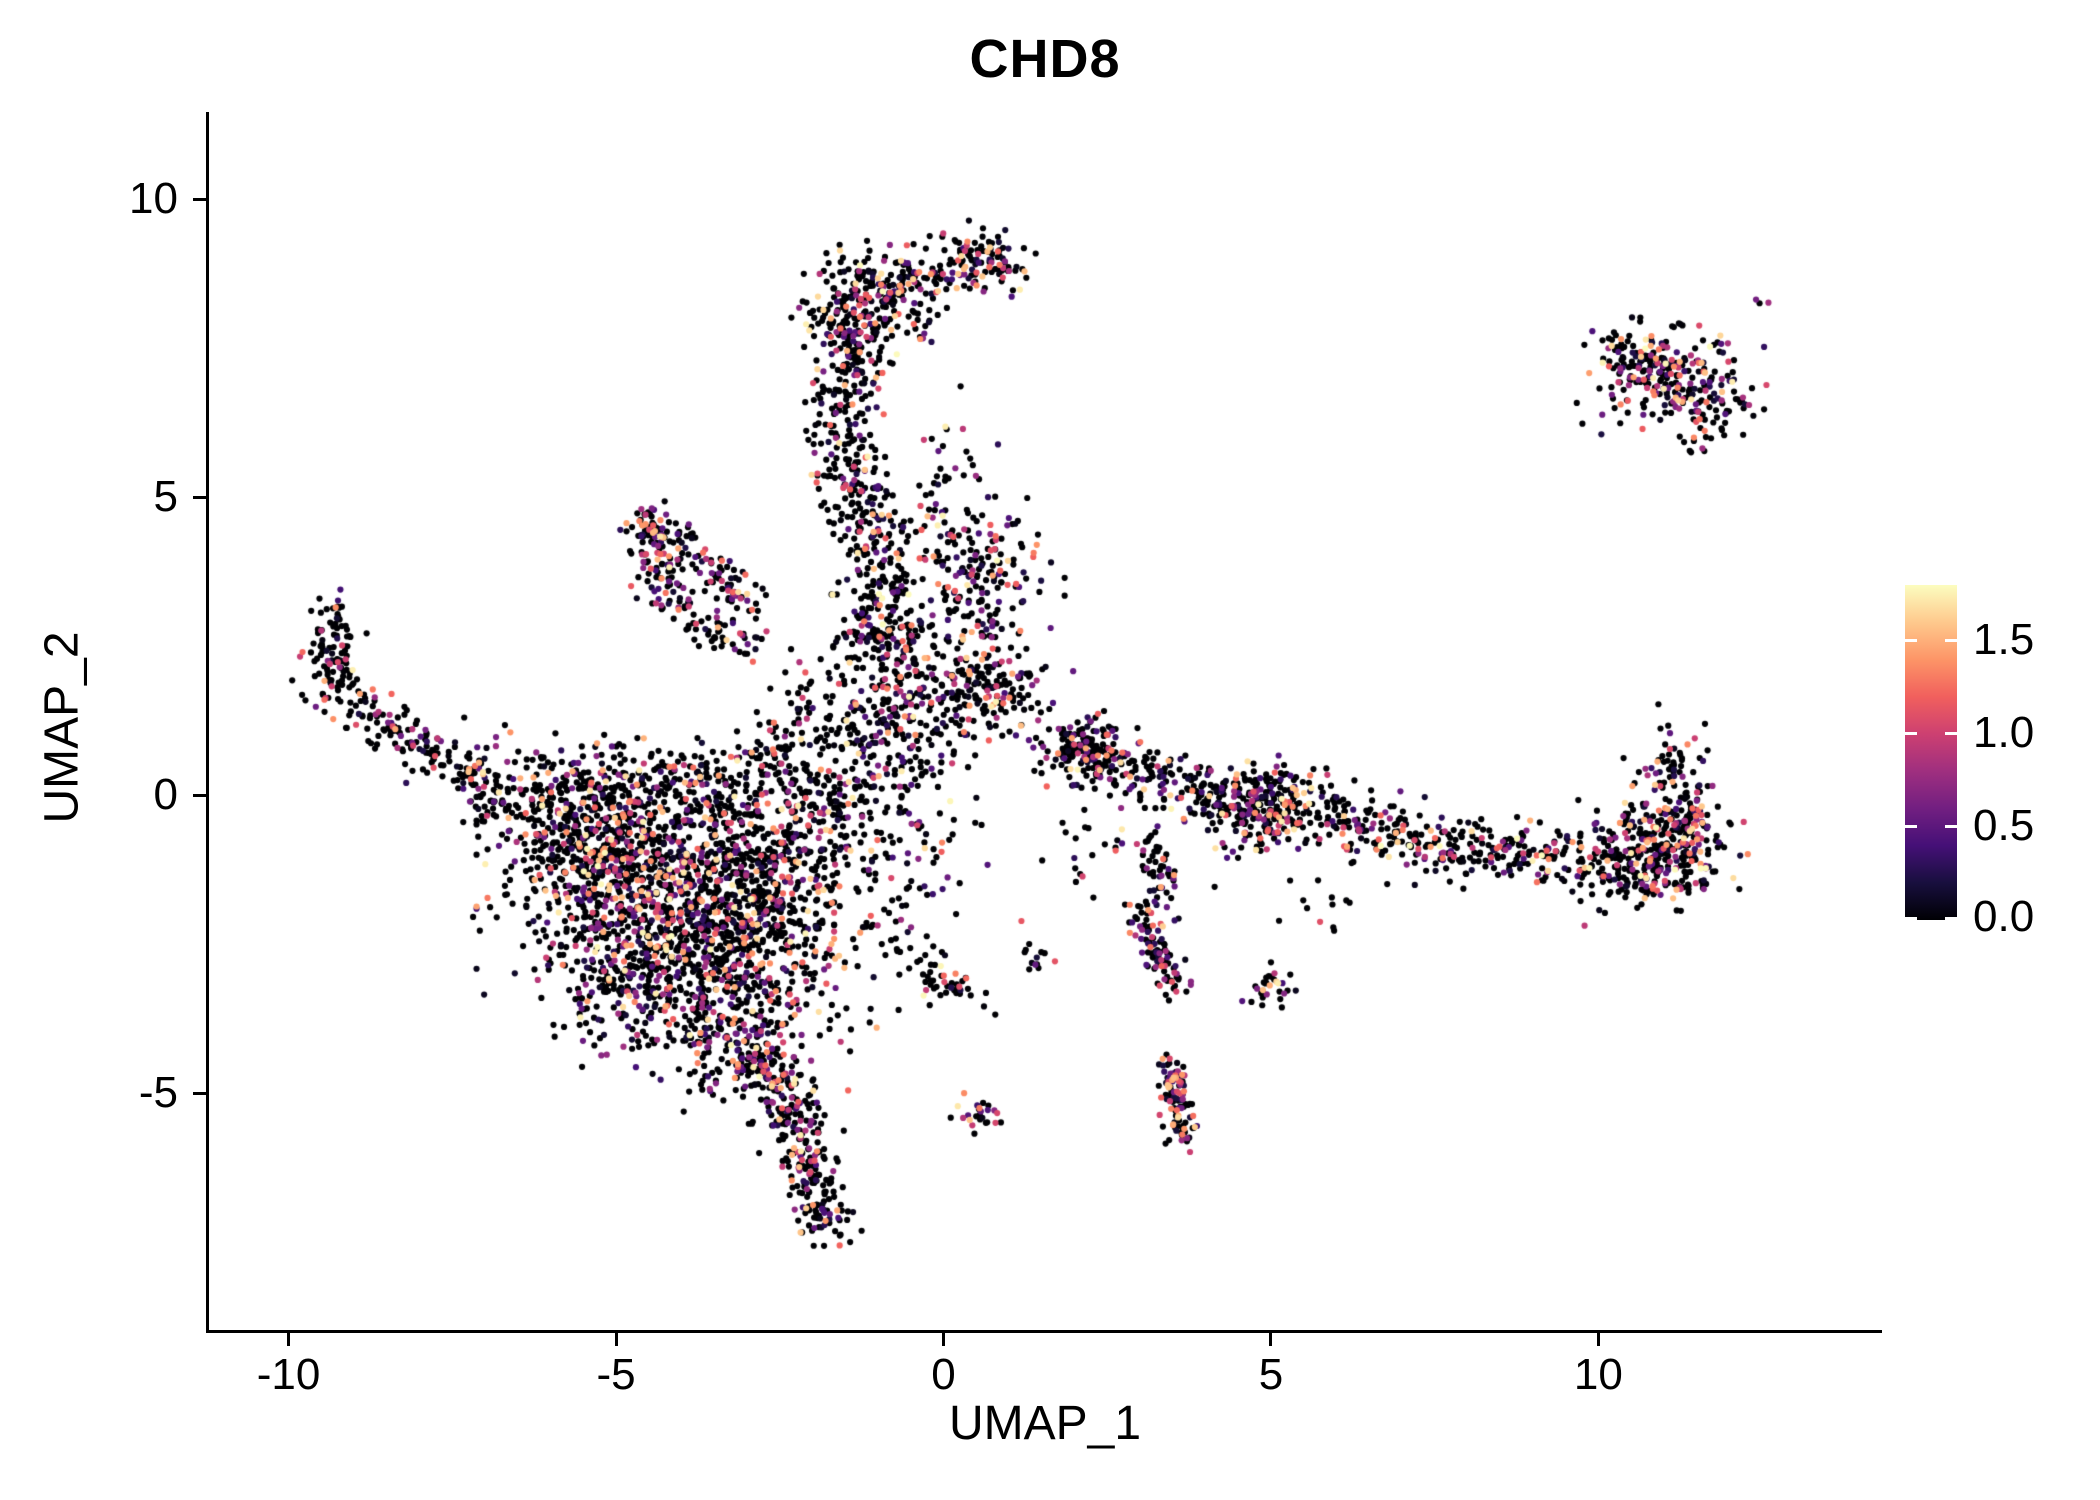 The image size is (2100, 1500). Describe the element at coordinates (165, 794) in the screenshot. I see `y-tick-label: 0` at that location.